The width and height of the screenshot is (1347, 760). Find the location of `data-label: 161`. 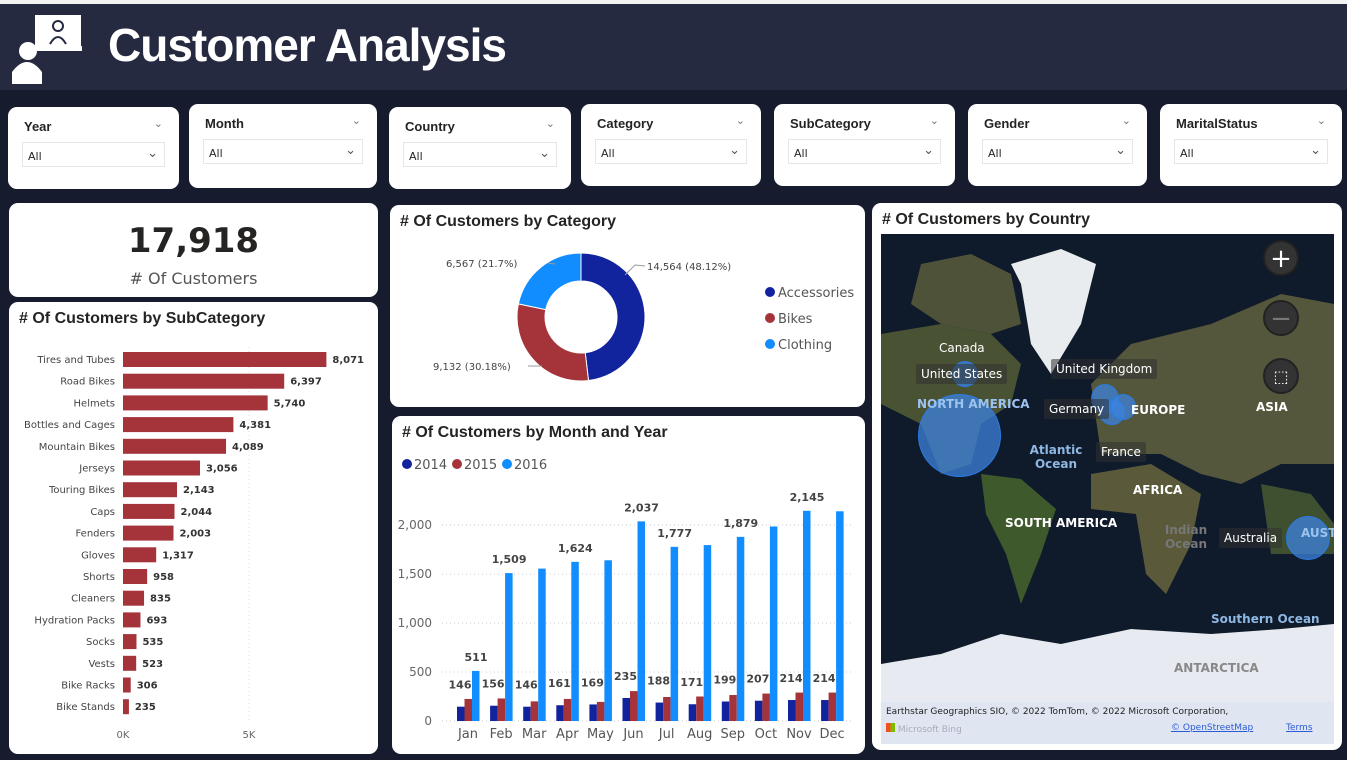

data-label: 161 is located at coordinates (559, 683).